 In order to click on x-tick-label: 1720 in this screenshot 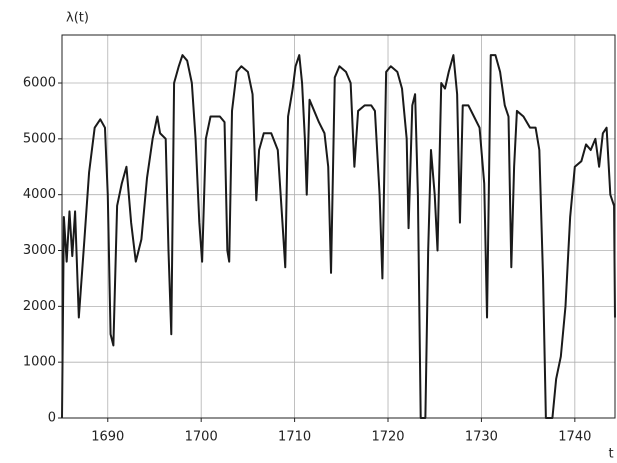, I will do `click(387, 437)`.